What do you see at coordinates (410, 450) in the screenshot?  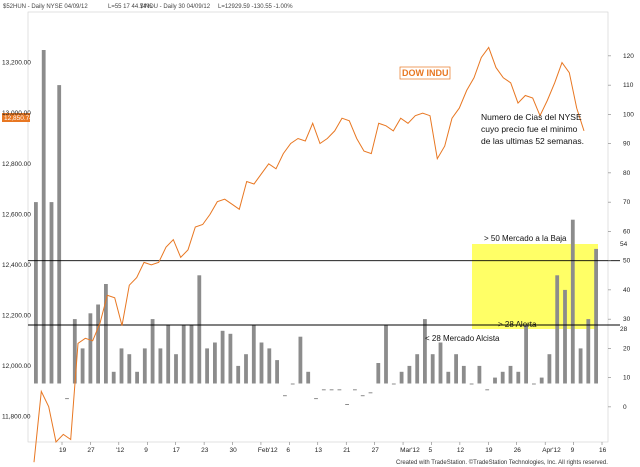 I see `x-tick-label: Mar'12` at bounding box center [410, 450].